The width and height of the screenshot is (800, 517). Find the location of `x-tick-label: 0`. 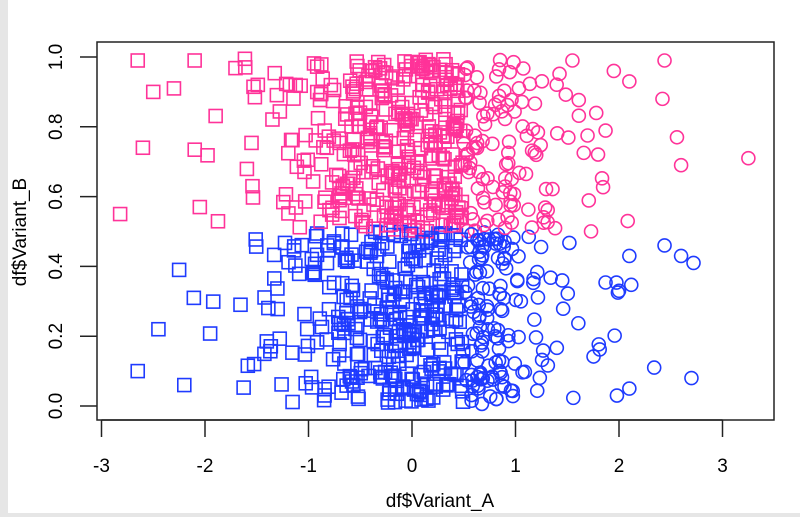

x-tick-label: 0 is located at coordinates (412, 466).